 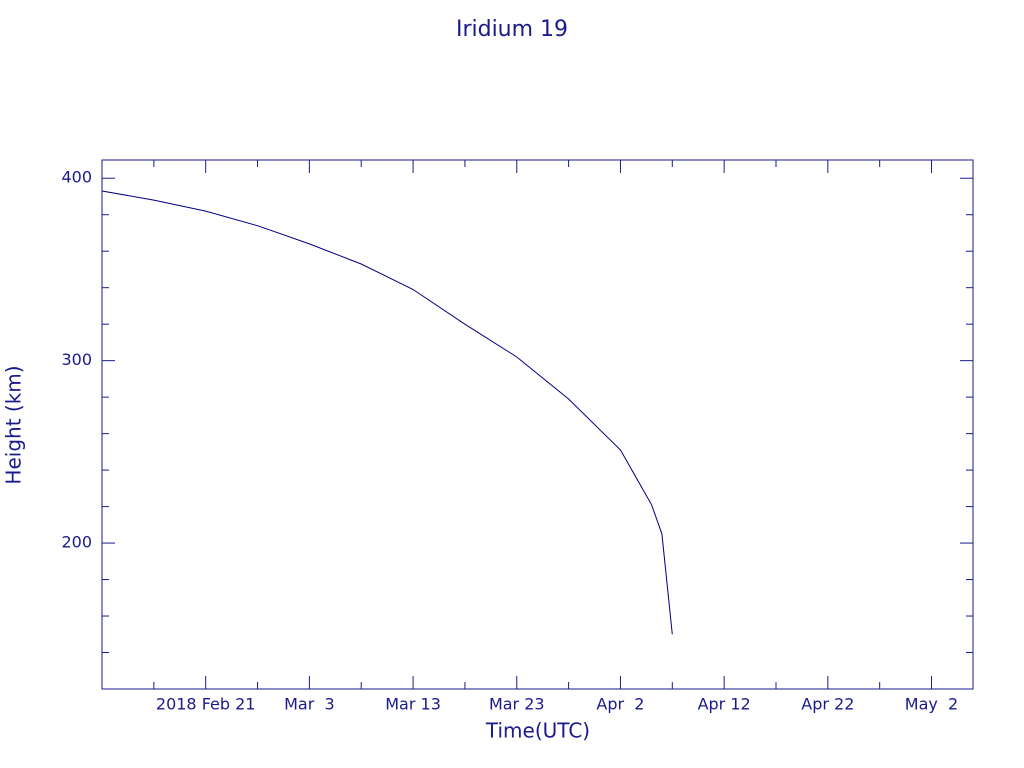 What do you see at coordinates (620, 704) in the screenshot?
I see `x-tick-label: Apr 2` at bounding box center [620, 704].